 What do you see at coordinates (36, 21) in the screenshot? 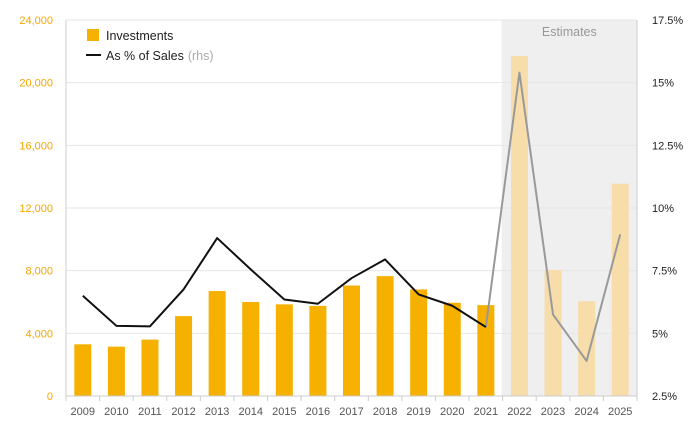
I see `y-tick-label-left: 24,000` at bounding box center [36, 21].